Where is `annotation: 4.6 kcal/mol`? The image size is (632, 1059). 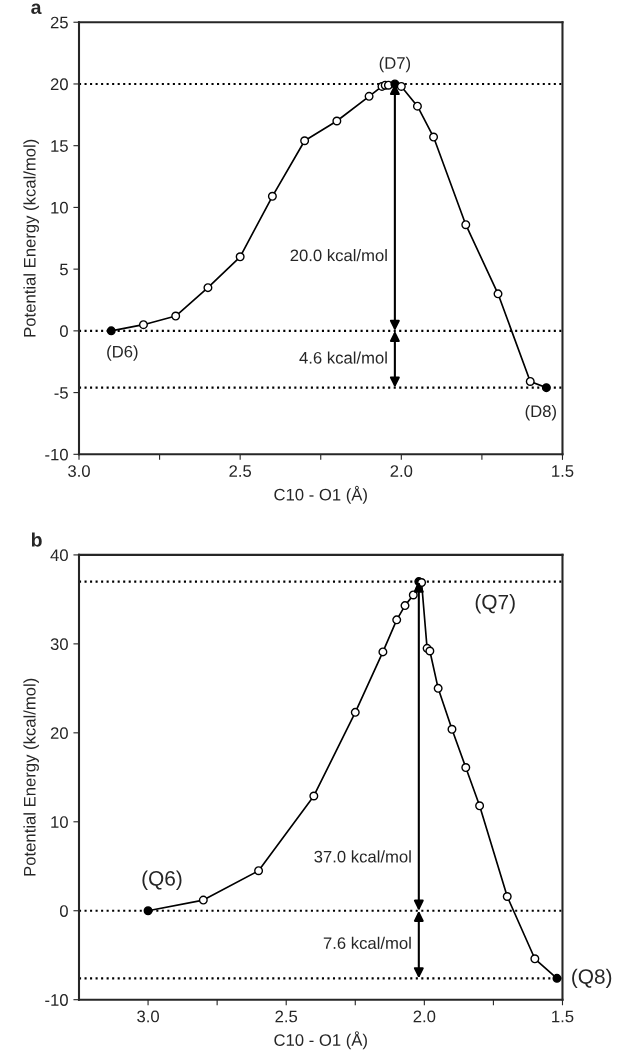
annotation: 4.6 kcal/mol is located at coordinates (343, 357).